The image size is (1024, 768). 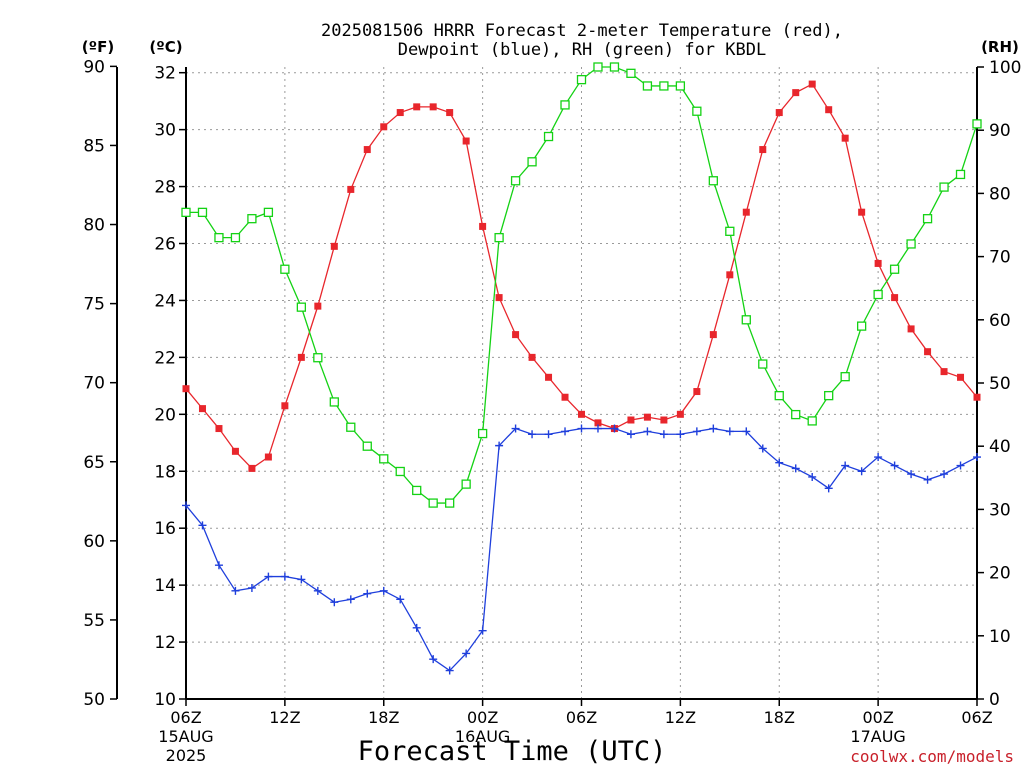 I want to click on fahrenheit-tick-label: 55, so click(x=94, y=621).